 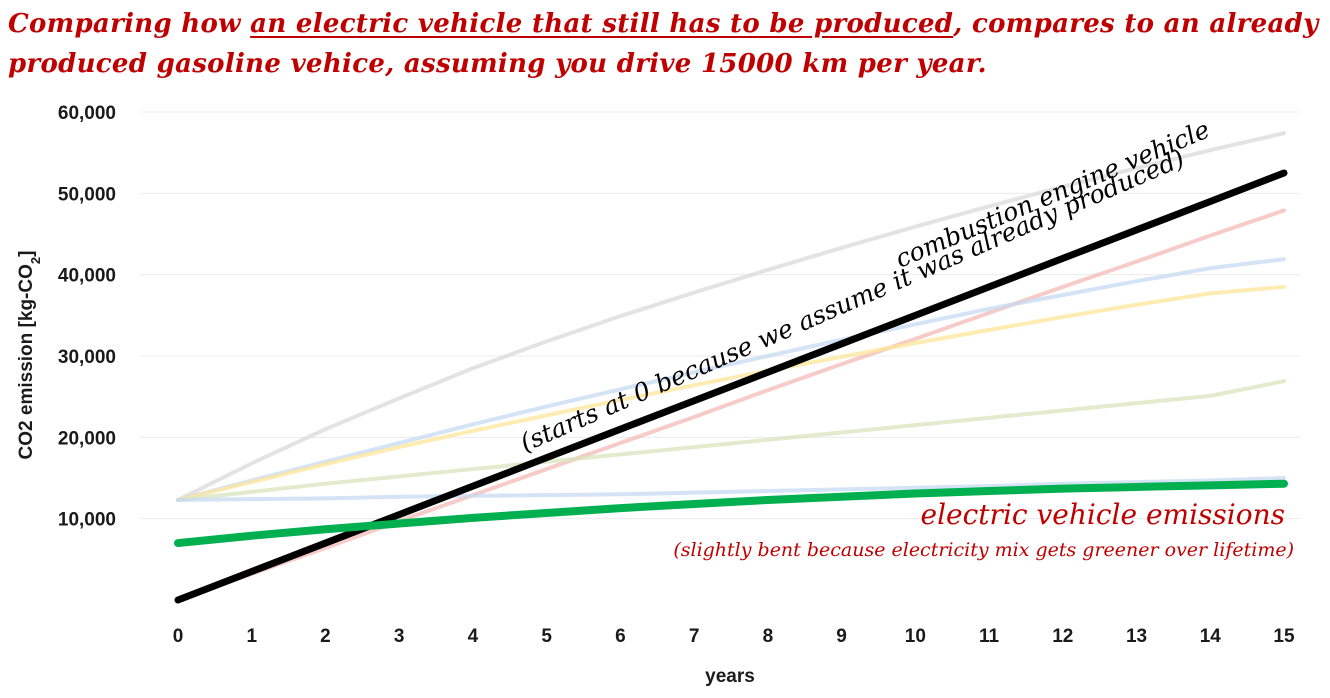 What do you see at coordinates (87, 317) in the screenshot?
I see `y-axis-ticks: 10,000 20,000 30,000 40,000 50,000 60,000` at bounding box center [87, 317].